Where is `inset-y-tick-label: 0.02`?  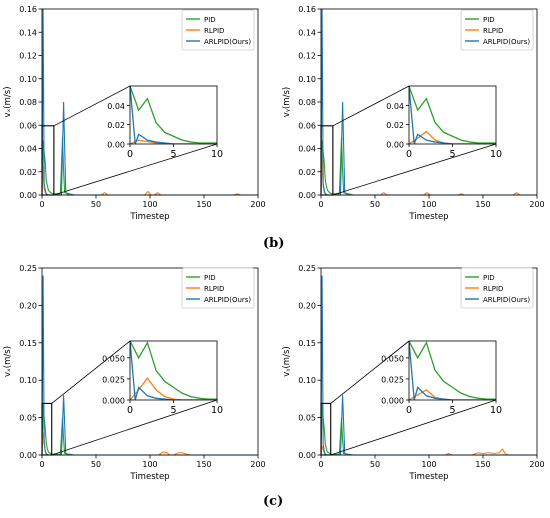
inset-y-tick-label: 0.02 is located at coordinates (116, 125).